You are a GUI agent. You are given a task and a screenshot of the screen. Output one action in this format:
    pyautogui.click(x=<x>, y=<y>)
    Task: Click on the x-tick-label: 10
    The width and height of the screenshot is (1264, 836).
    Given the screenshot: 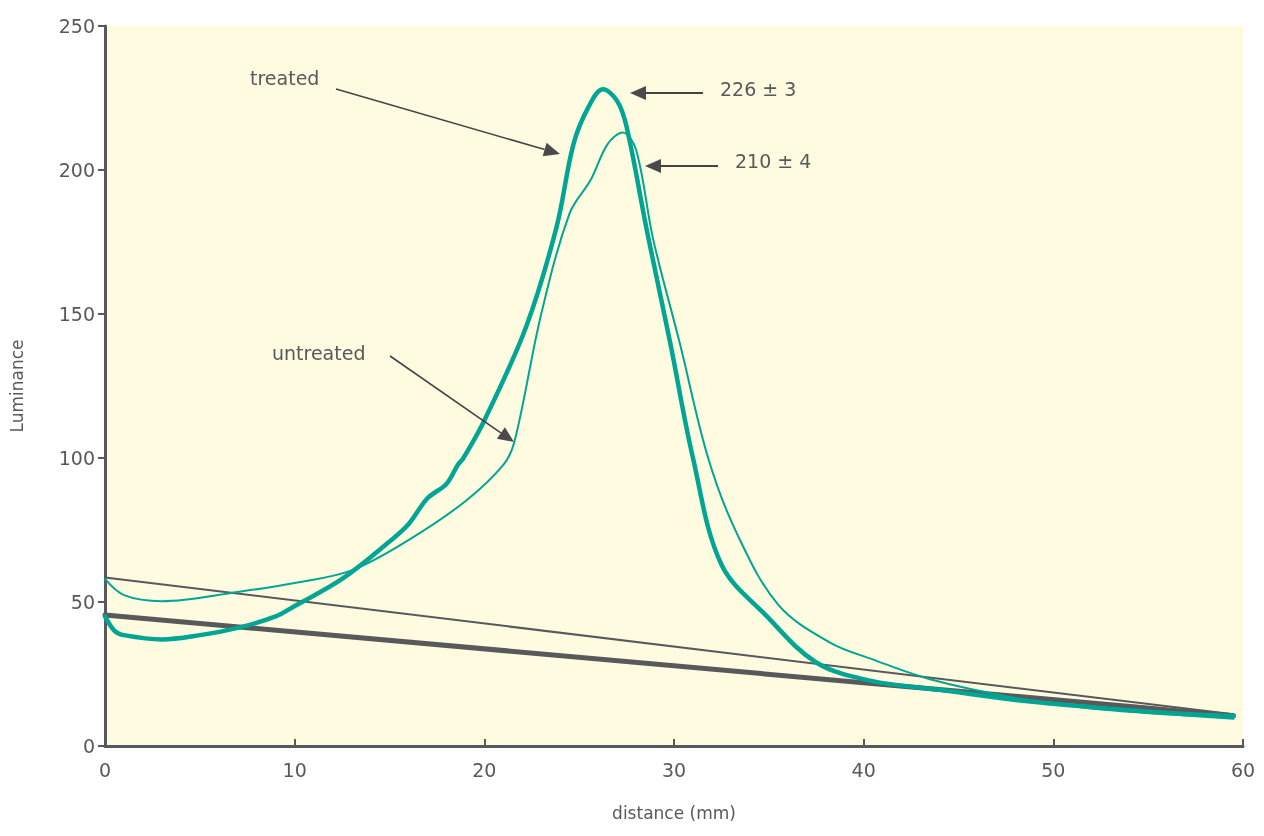 What is the action you would take?
    pyautogui.click(x=294, y=769)
    